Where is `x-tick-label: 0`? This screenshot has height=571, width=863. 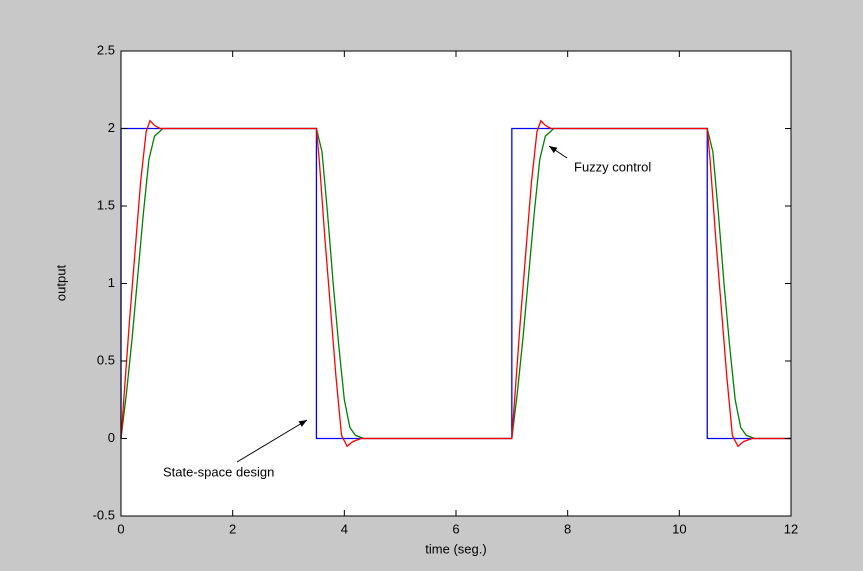 x-tick-label: 0 is located at coordinates (120, 528).